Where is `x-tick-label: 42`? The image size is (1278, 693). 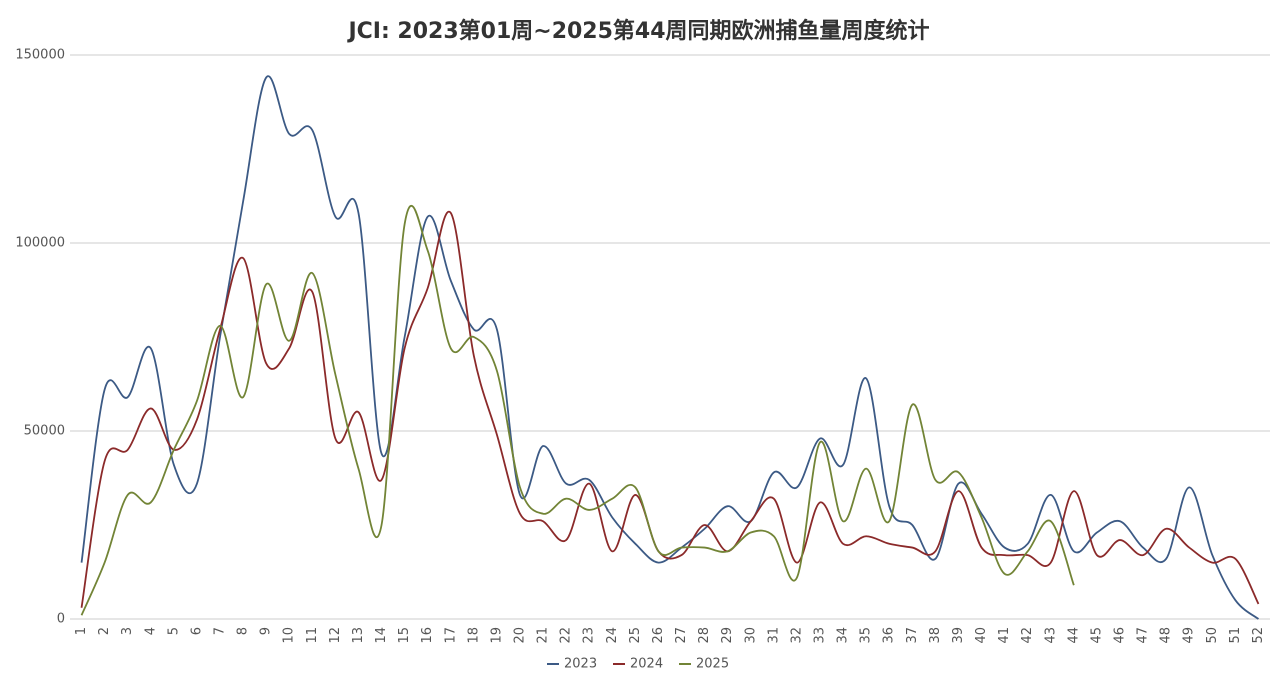 x-tick-label: 42 is located at coordinates (1027, 635).